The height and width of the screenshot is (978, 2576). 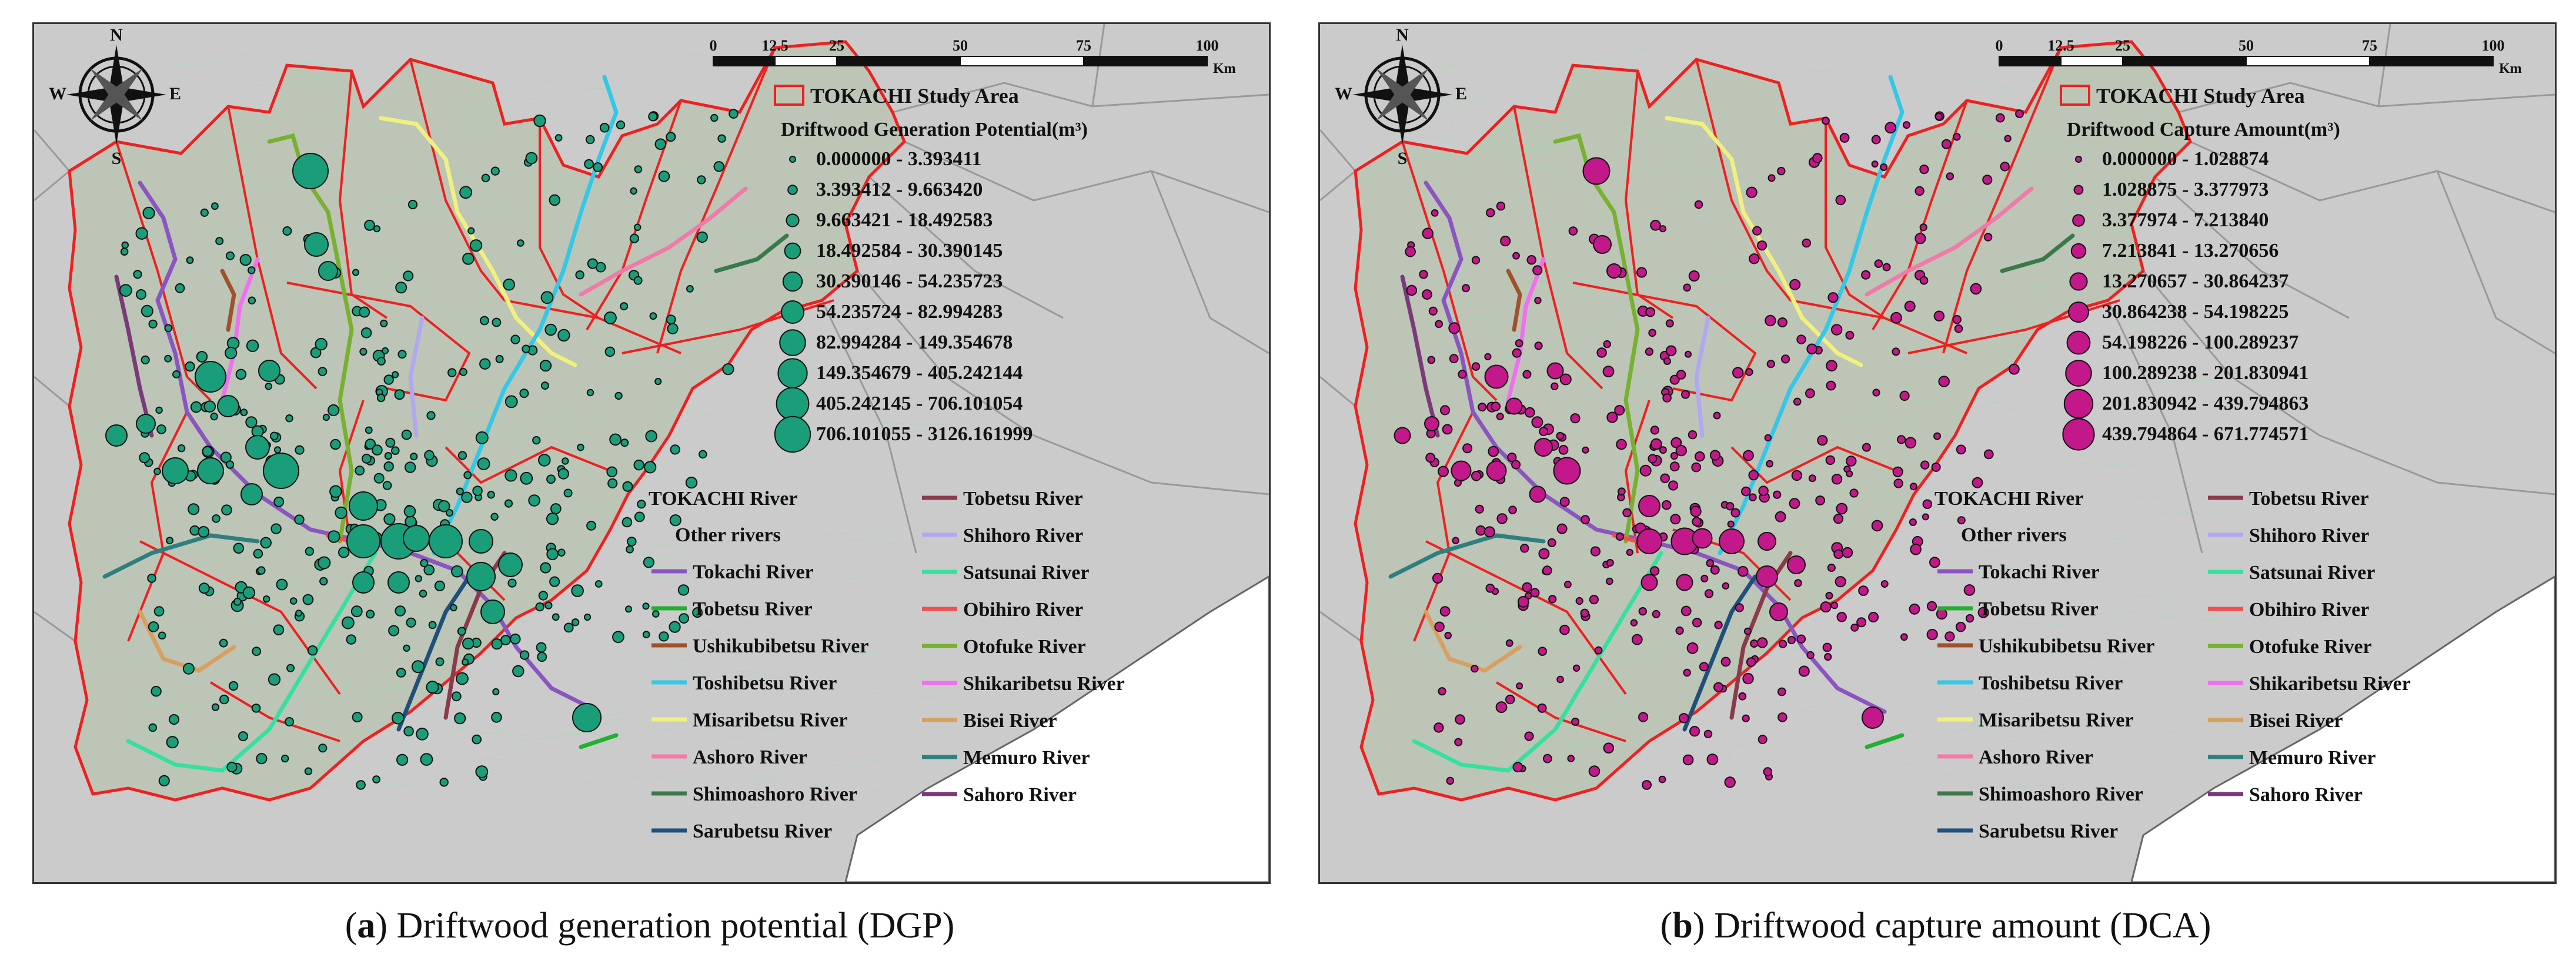 I want to click on scale-bar: 0 12.5 25 50 75 100 Km, so click(x=973, y=56).